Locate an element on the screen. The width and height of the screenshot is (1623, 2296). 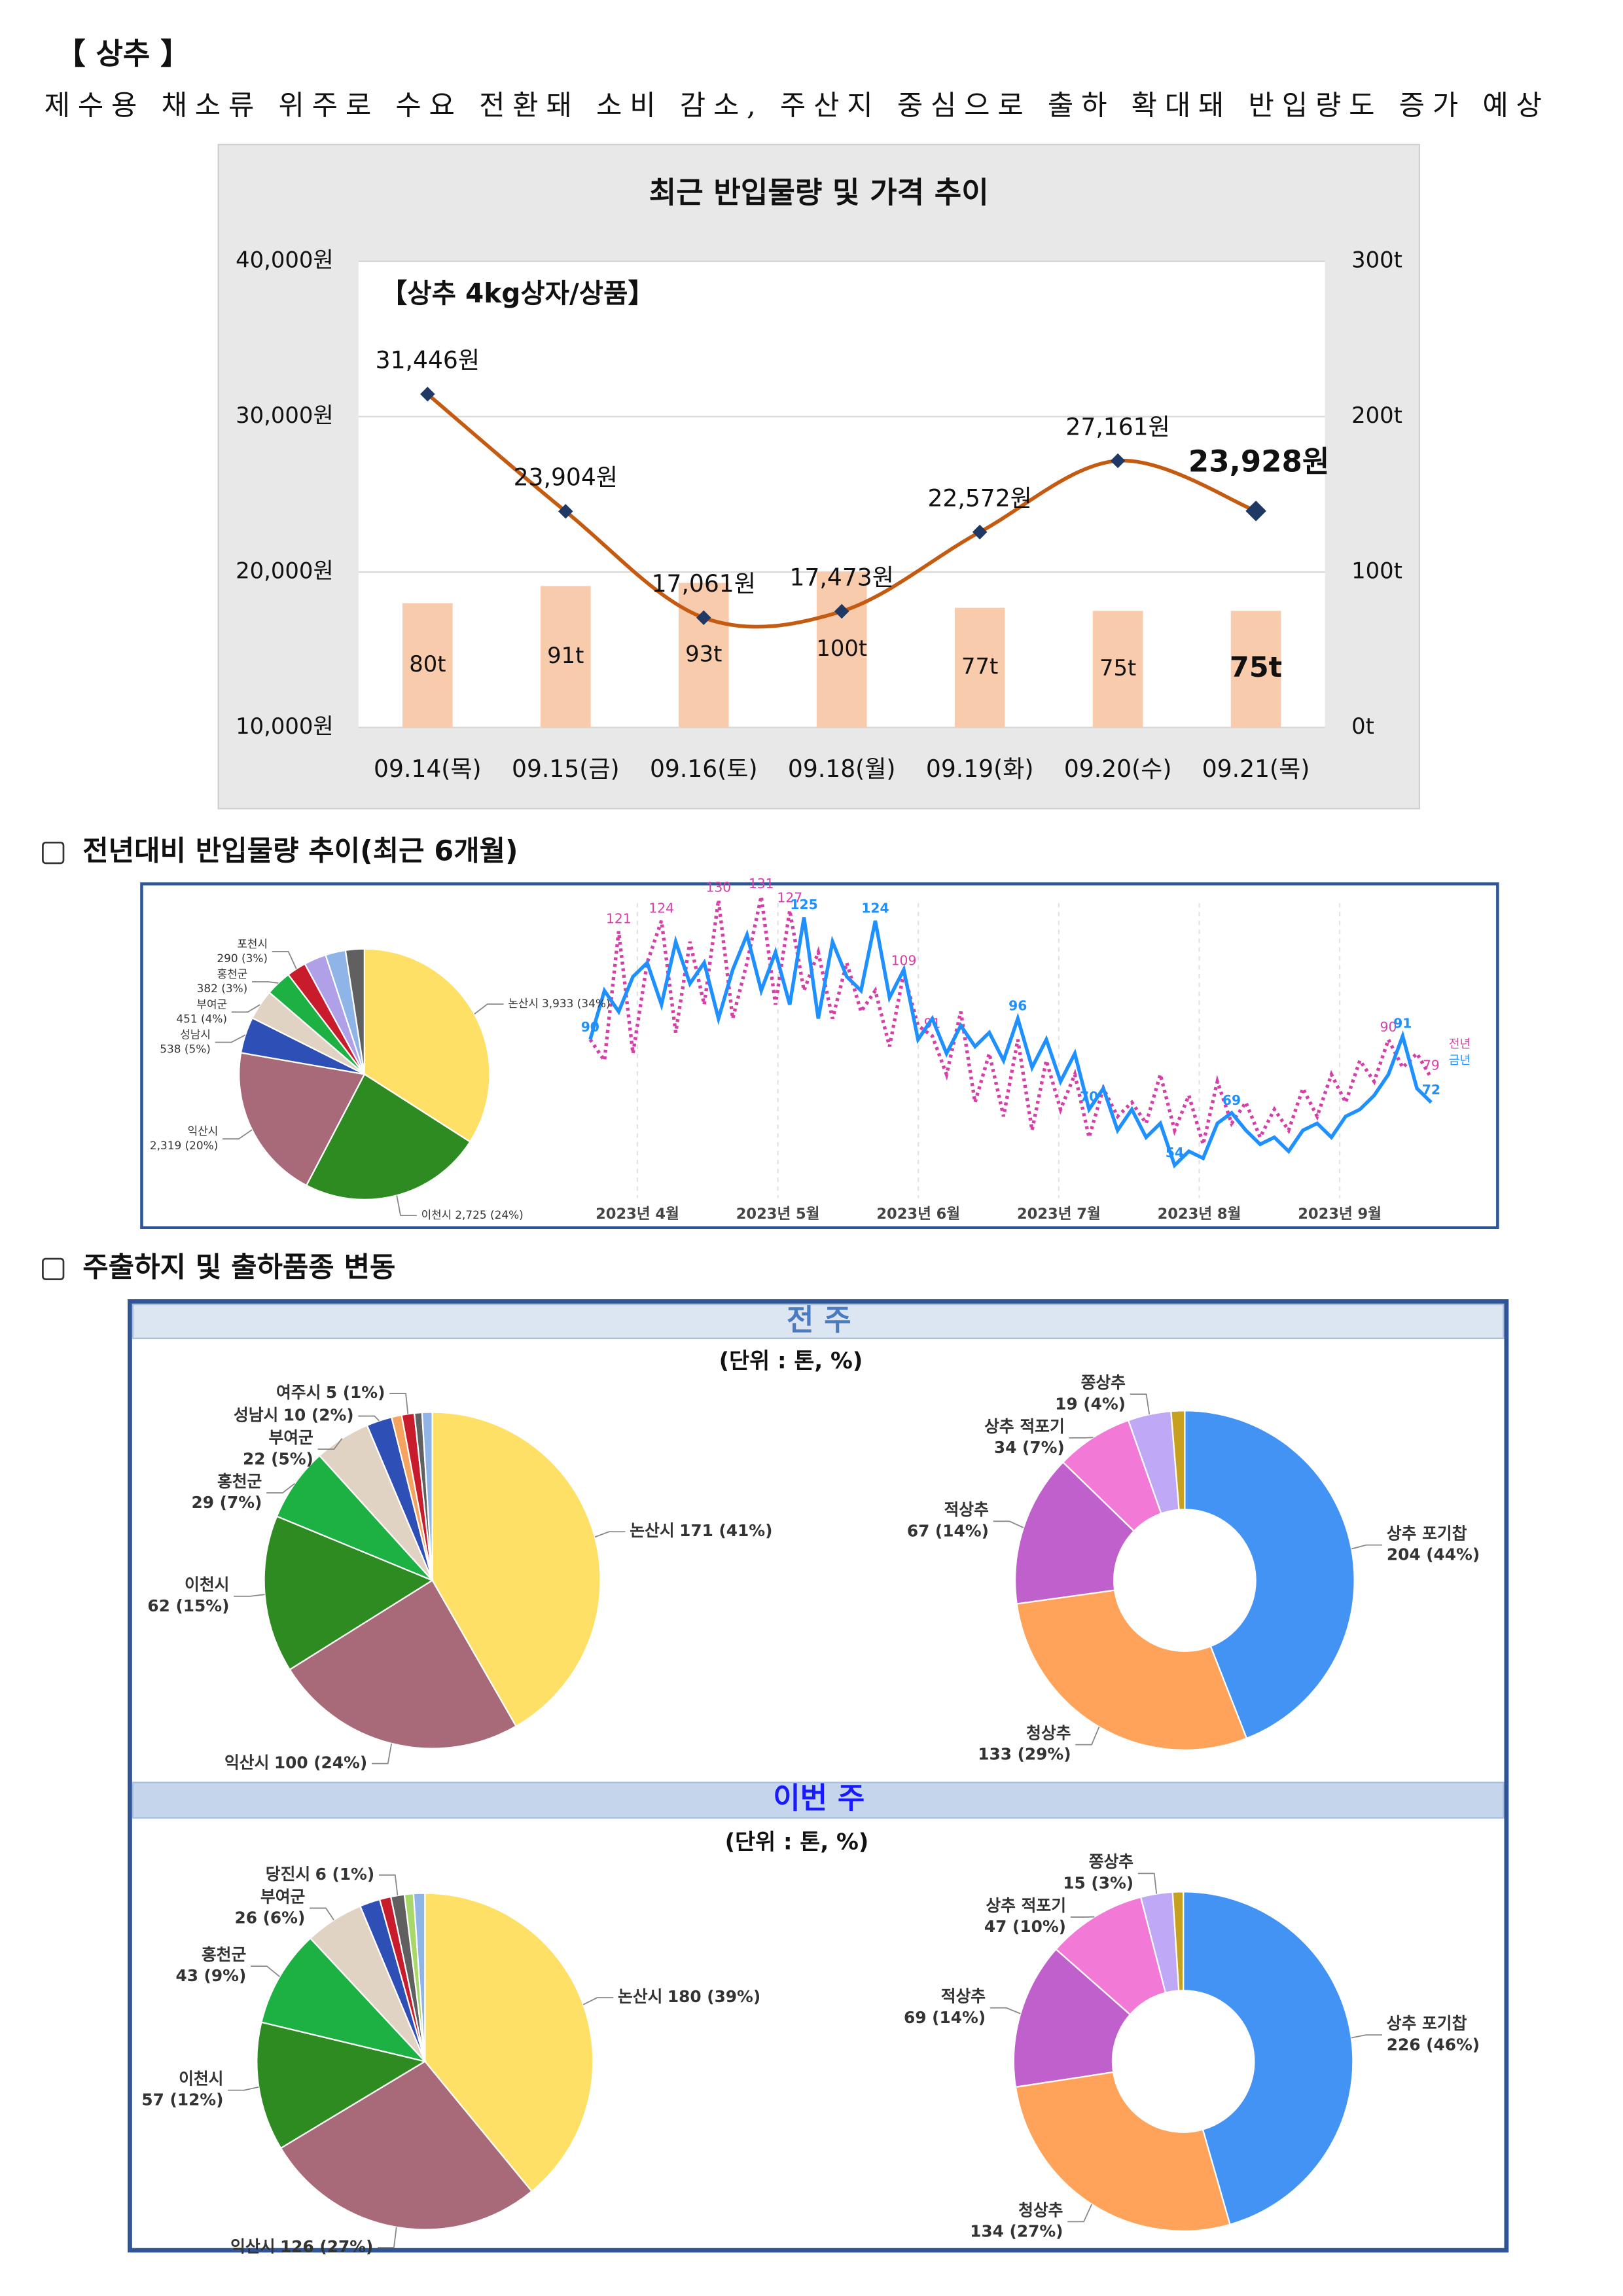
unit-label: (단위 : 톤, %) is located at coordinates (791, 1360).